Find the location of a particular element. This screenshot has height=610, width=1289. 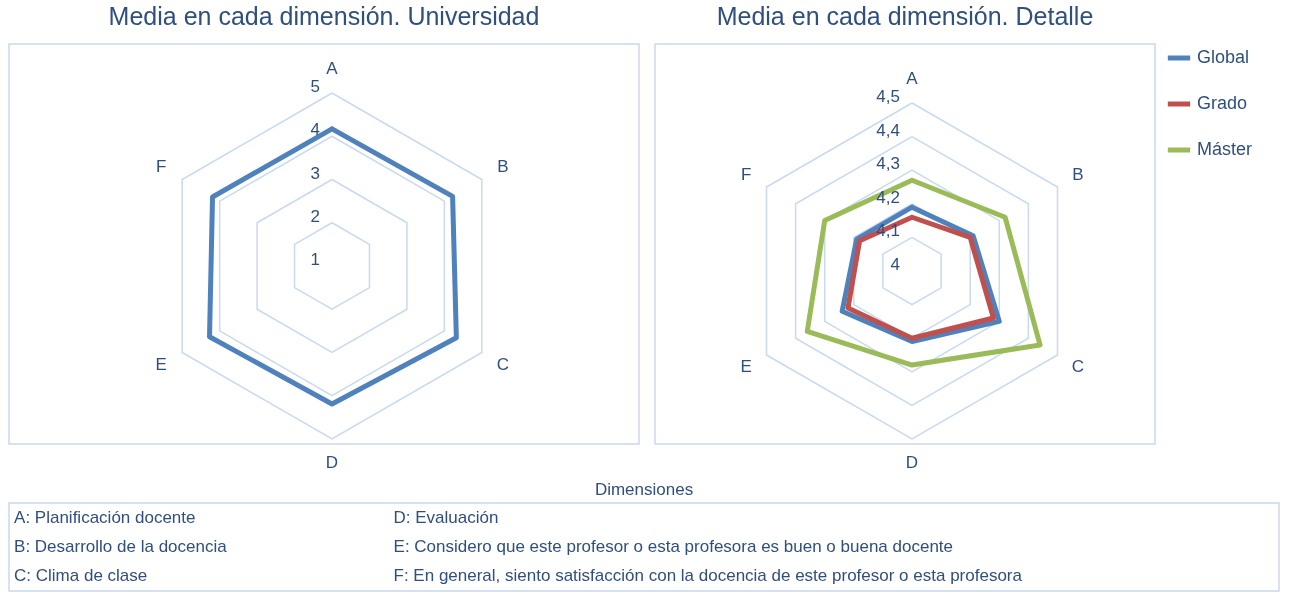

text: C: Clima de clase is located at coordinates (81, 576).